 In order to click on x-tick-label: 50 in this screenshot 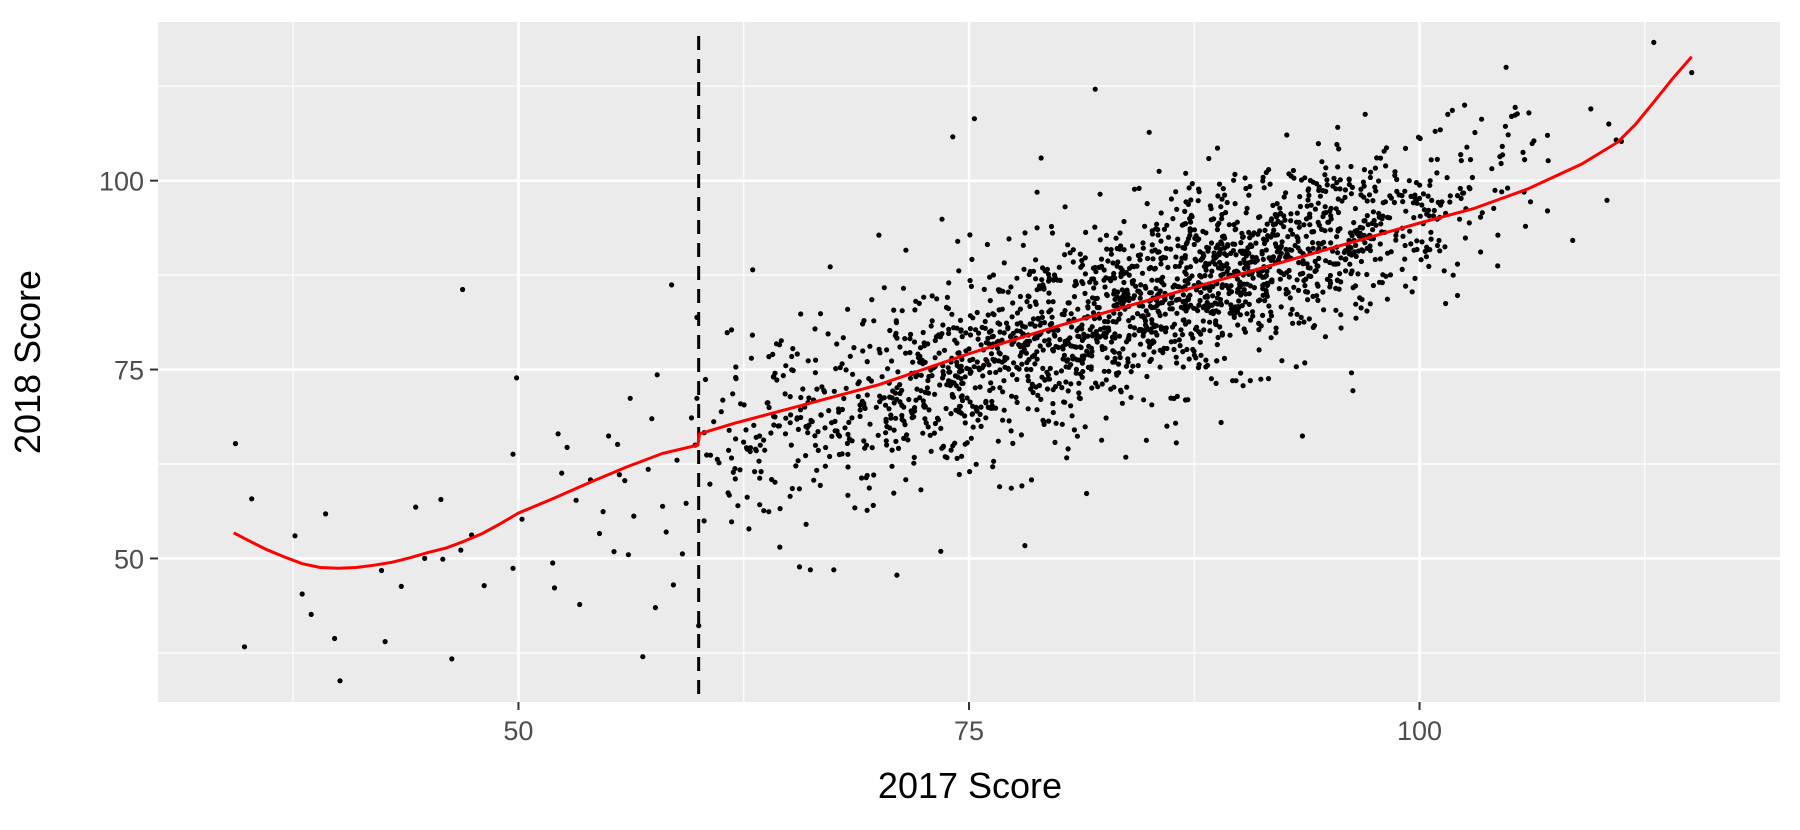, I will do `click(518, 731)`.